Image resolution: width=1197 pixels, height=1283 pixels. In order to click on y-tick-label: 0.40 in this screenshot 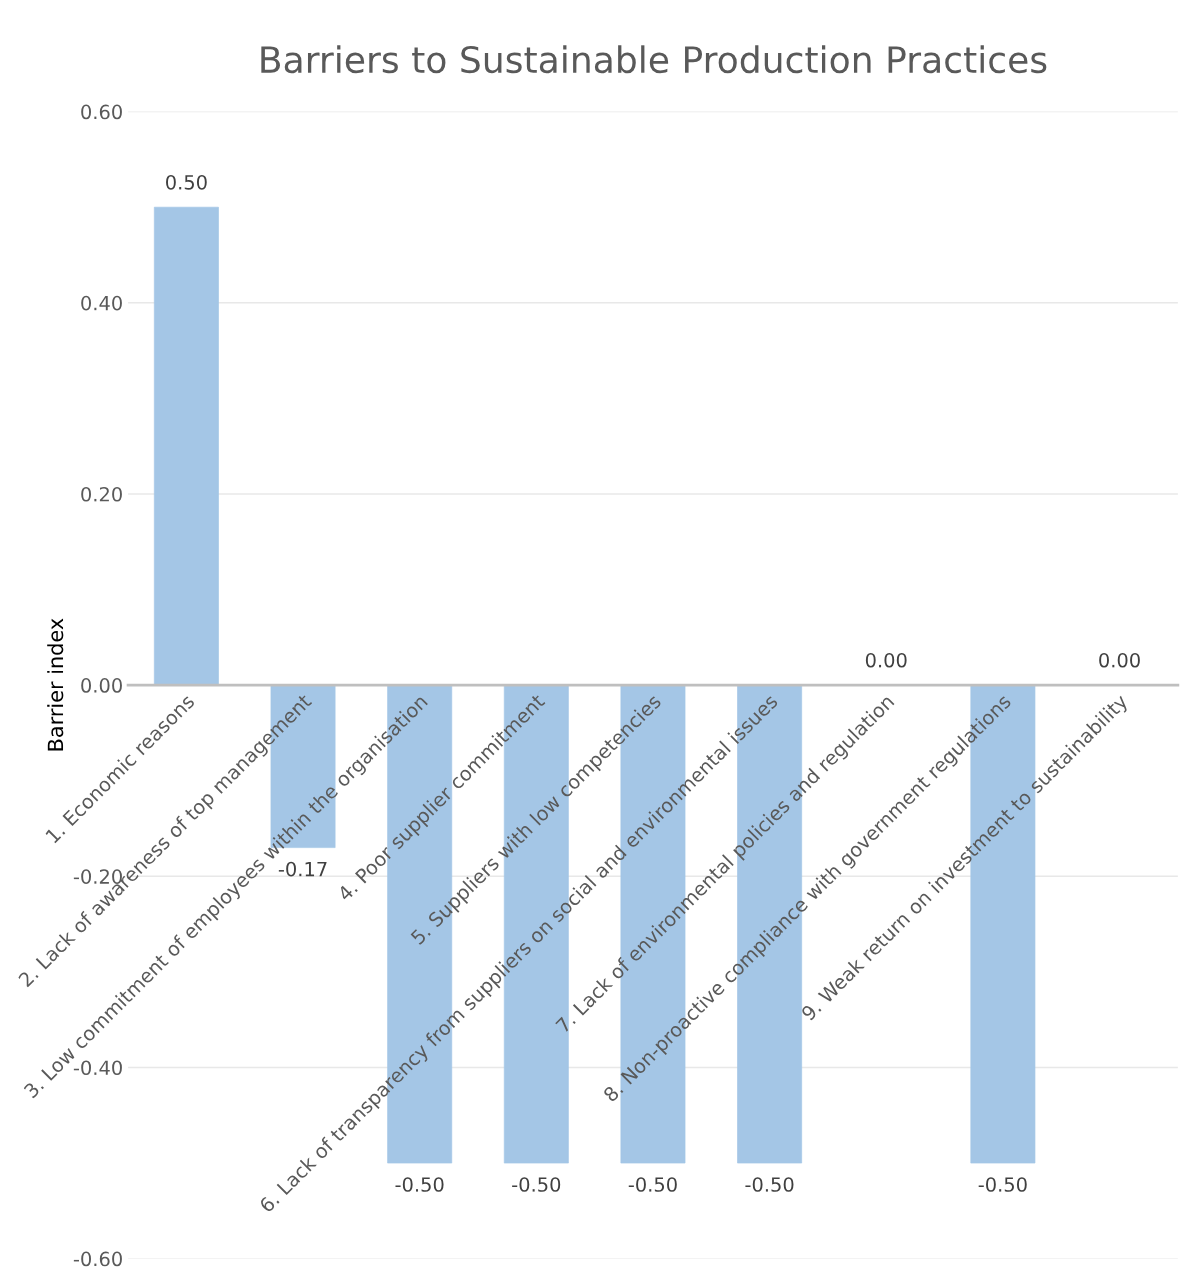, I will do `click(101, 303)`.